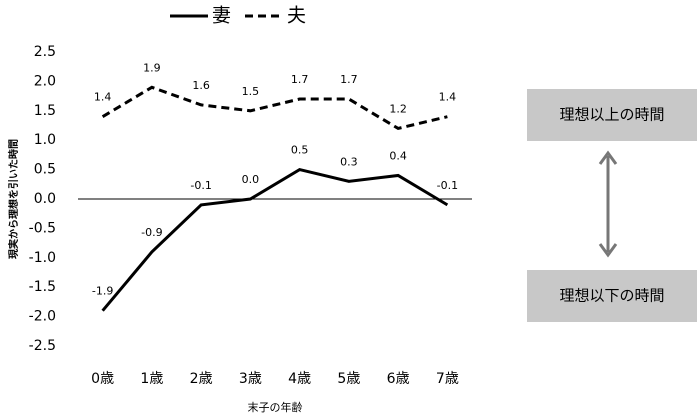 The width and height of the screenshot is (700, 420). I want to click on y-tick-label: 0.0, so click(45, 199).